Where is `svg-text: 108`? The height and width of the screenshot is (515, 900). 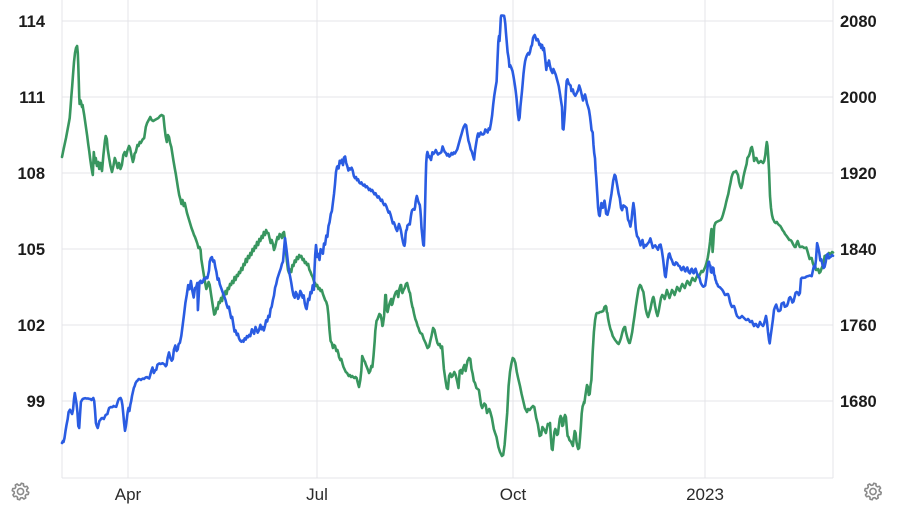
svg-text: 108 is located at coordinates (31, 174).